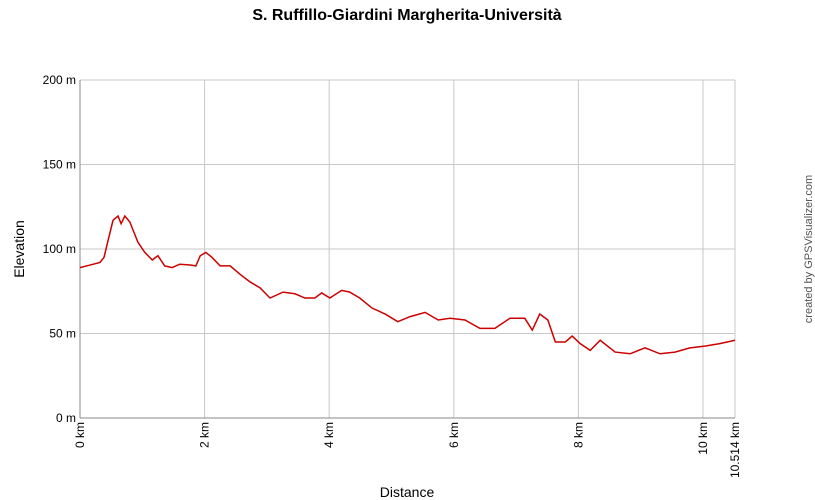  Describe the element at coordinates (59, 80) in the screenshot. I see `y-tick-label: 200 m` at that location.